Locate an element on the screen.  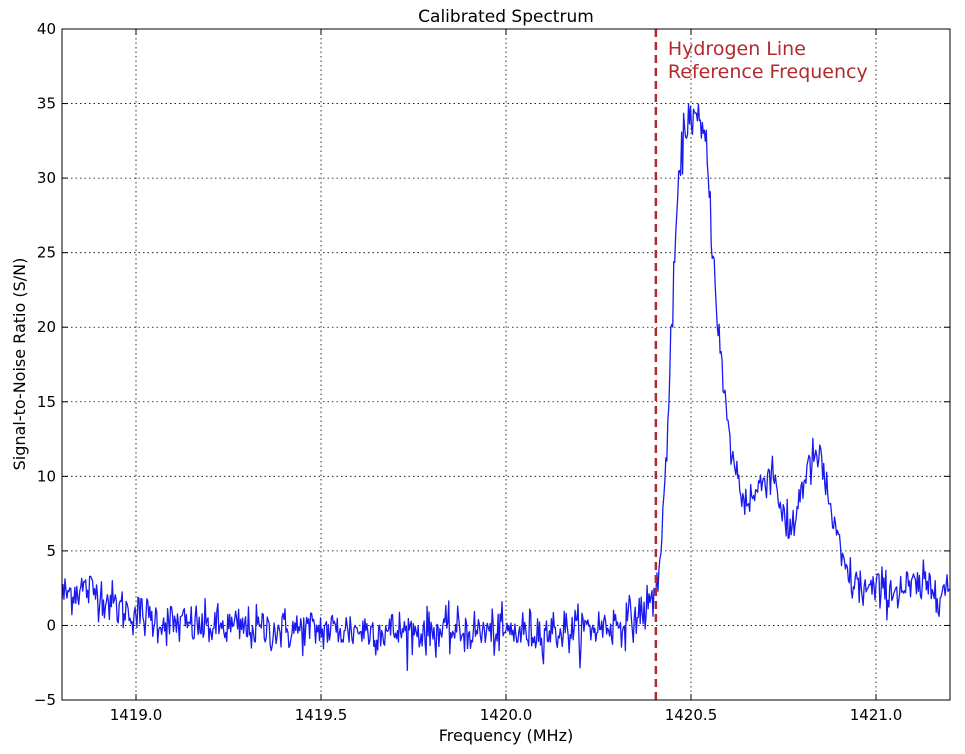
y-axis-label: Signal-to-Noise Ratio (S/N) is located at coordinates (19, 364).